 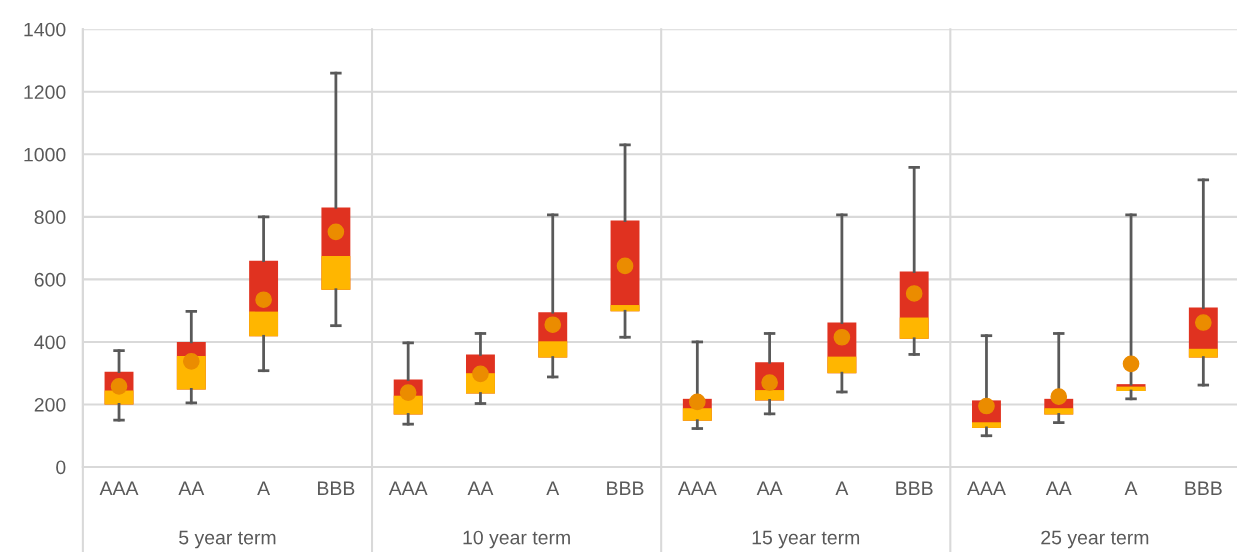 What do you see at coordinates (50, 404) in the screenshot?
I see `y-tick-label: 200` at bounding box center [50, 404].